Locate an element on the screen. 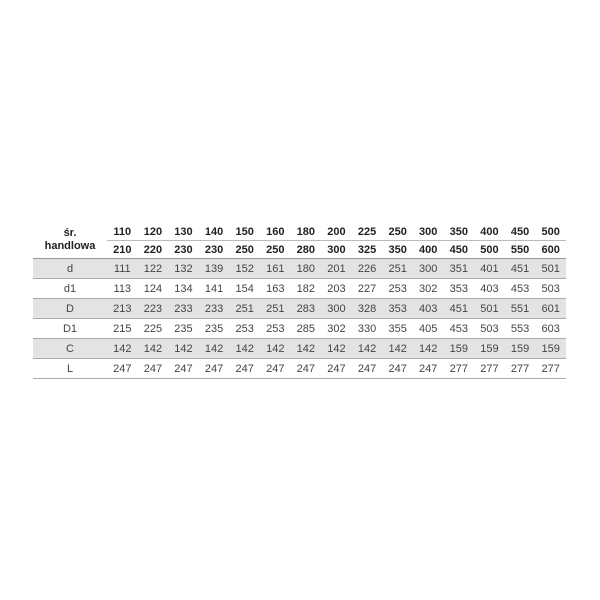  row-label: L is located at coordinates (70, 368).